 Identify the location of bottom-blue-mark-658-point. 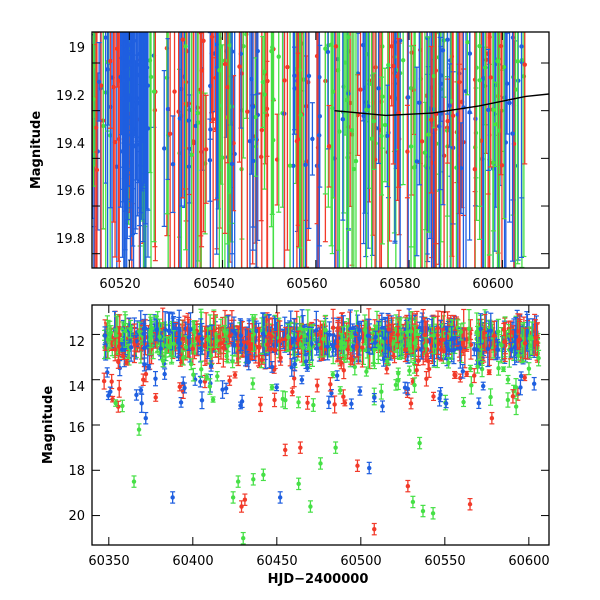
(145, 328).